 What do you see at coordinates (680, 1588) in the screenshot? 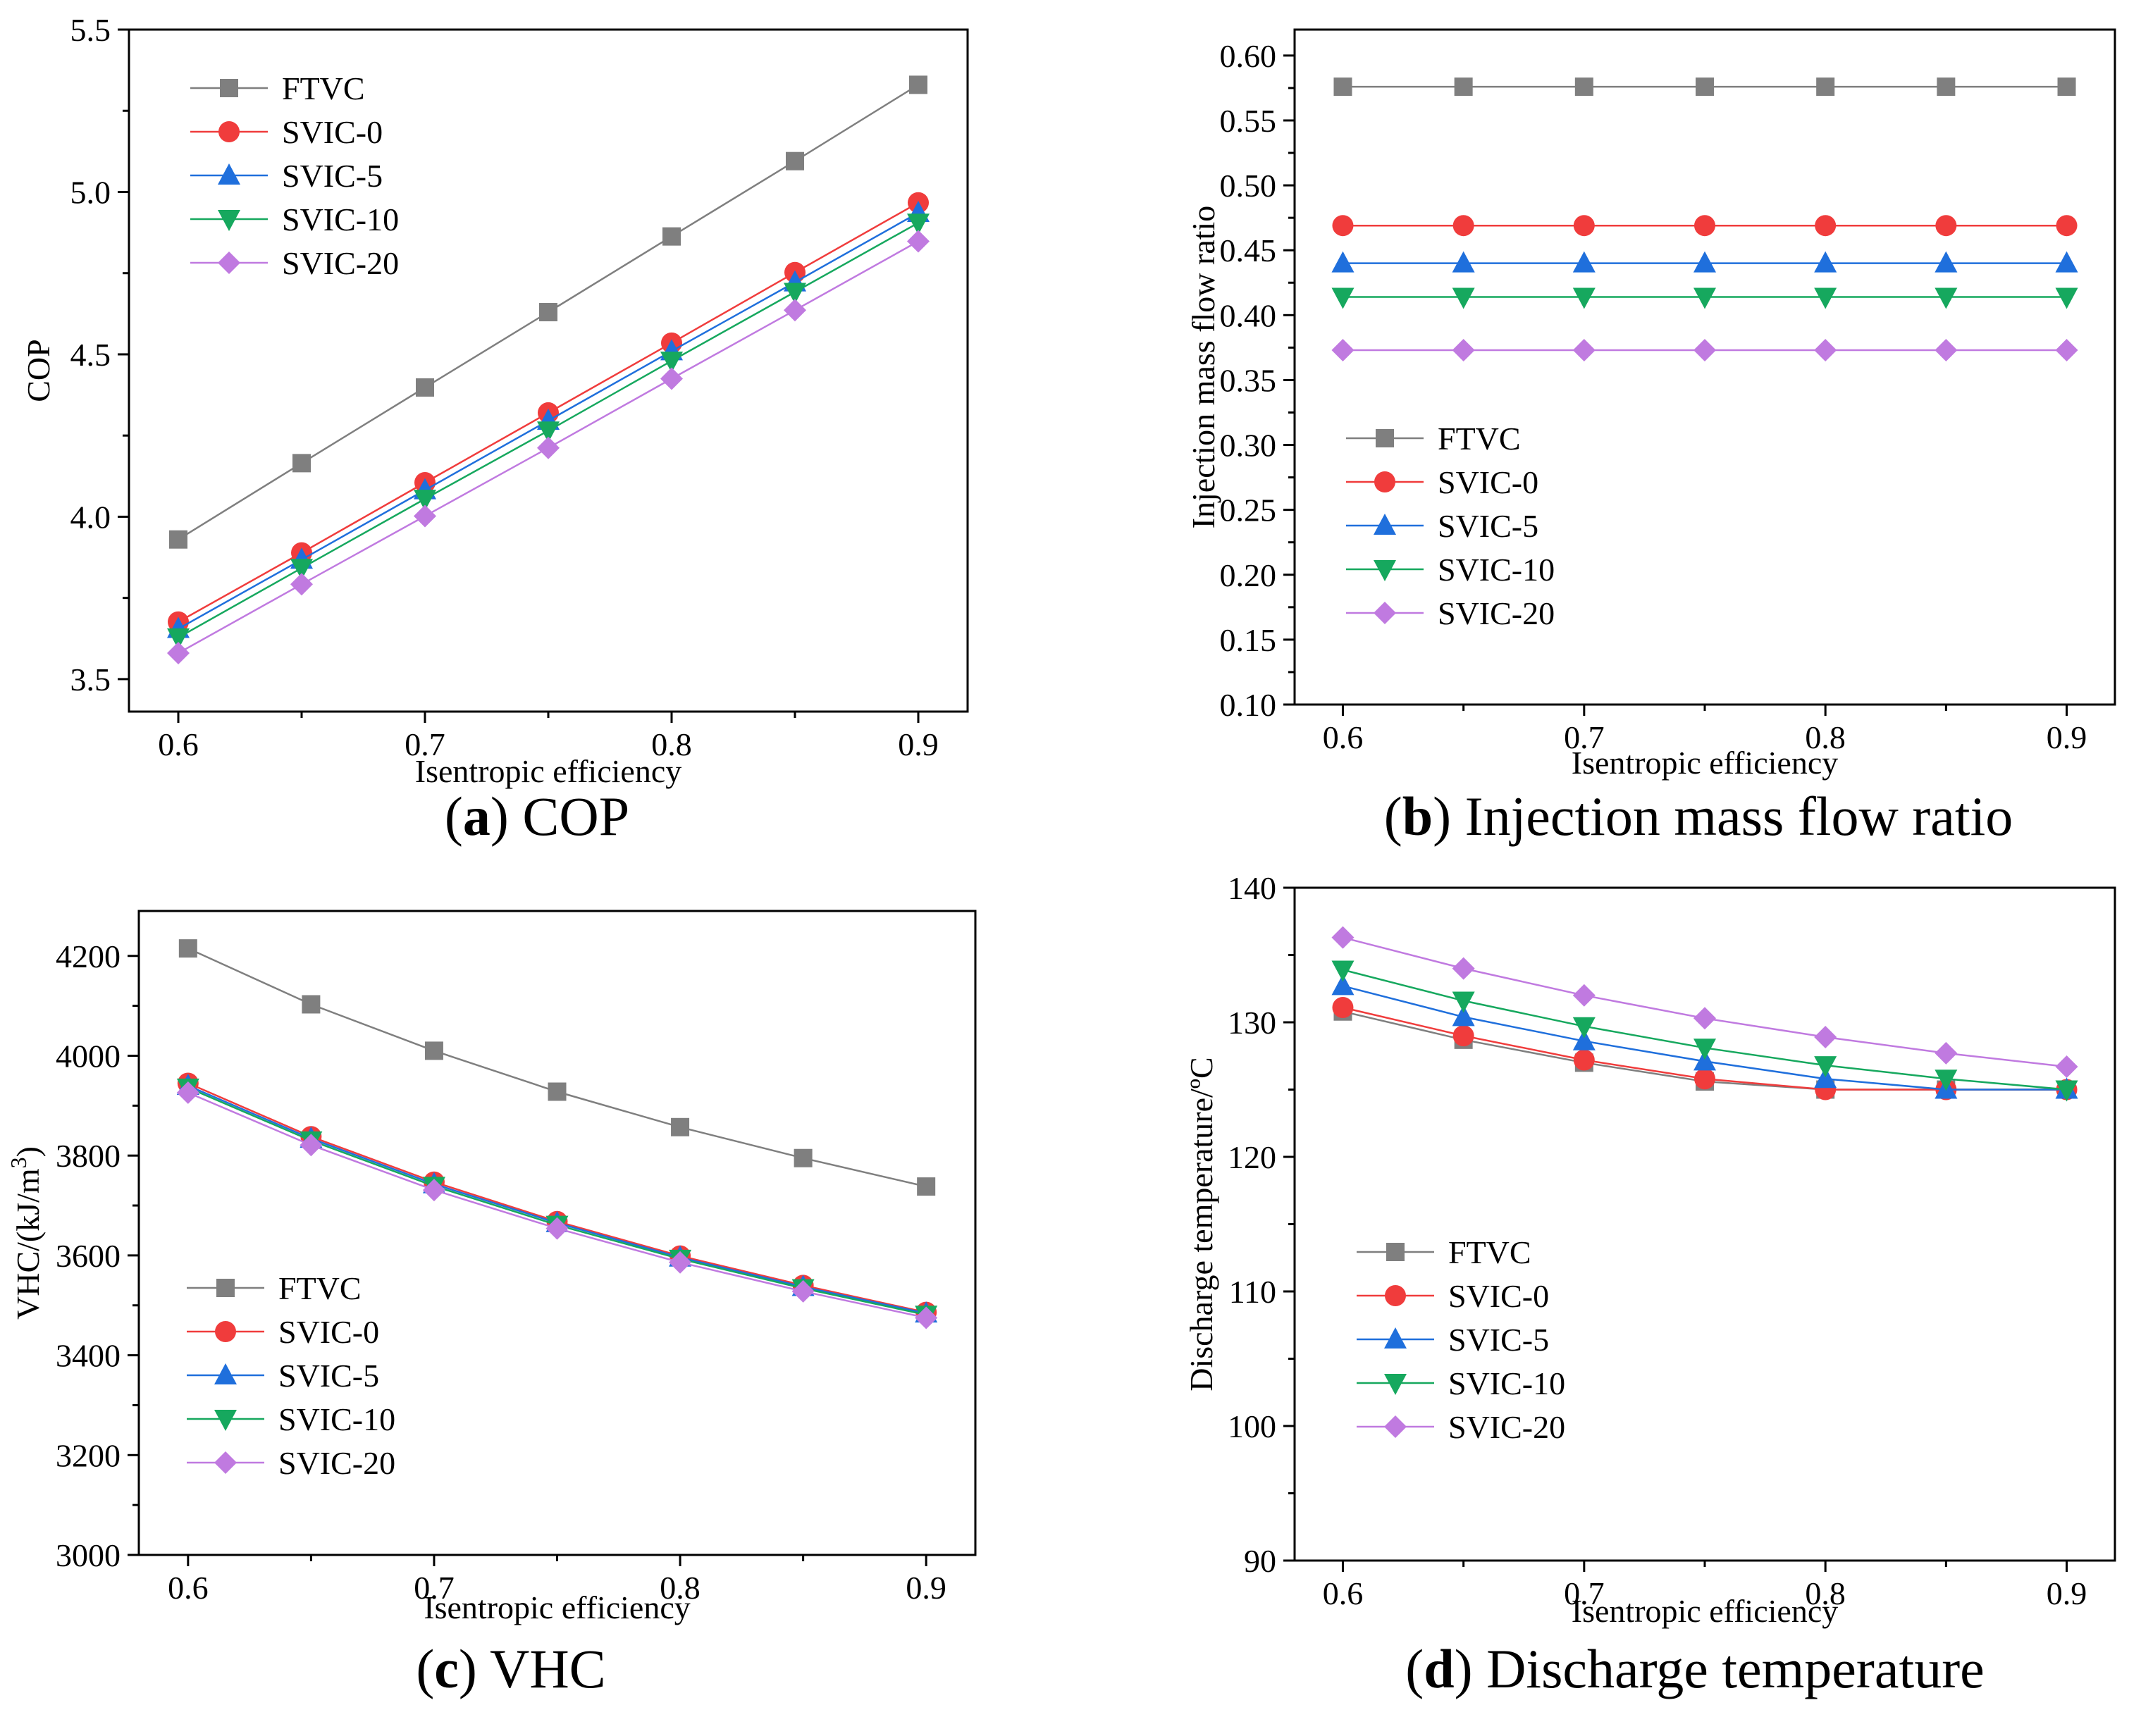
I see `x-tick-label: 0.8` at bounding box center [680, 1588].